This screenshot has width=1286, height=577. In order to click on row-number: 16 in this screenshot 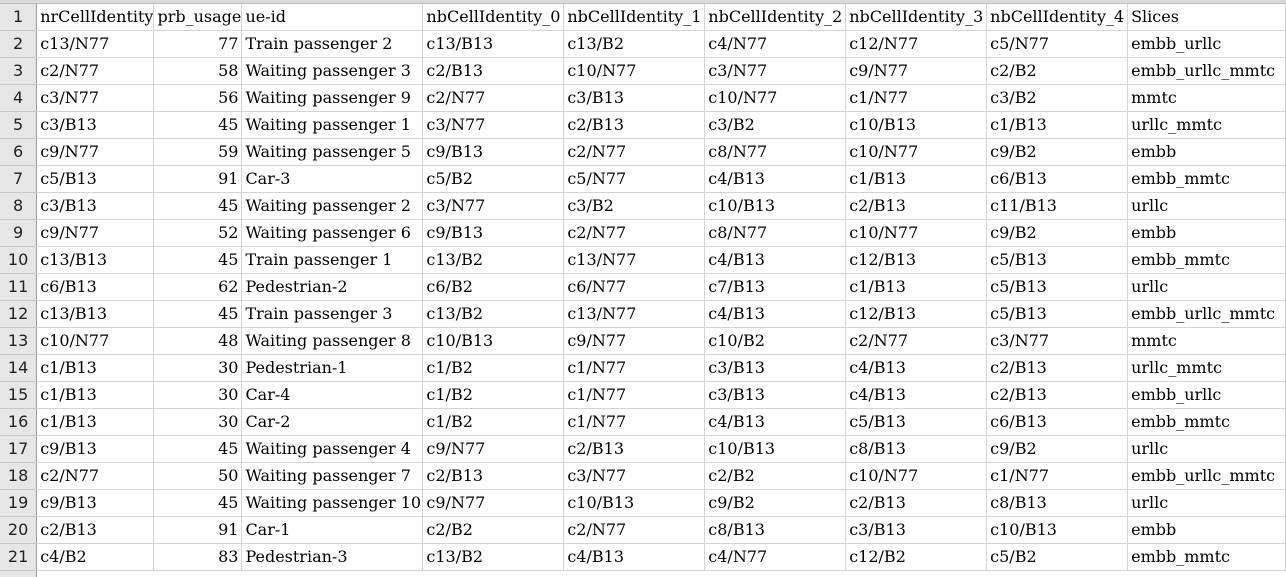, I will do `click(19, 422)`.